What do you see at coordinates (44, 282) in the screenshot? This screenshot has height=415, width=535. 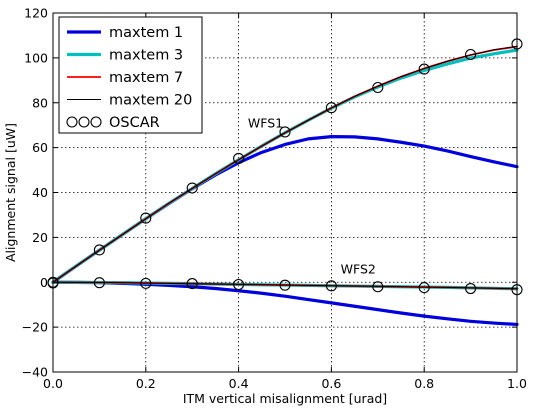 I see `y-tick-label: 0` at bounding box center [44, 282].